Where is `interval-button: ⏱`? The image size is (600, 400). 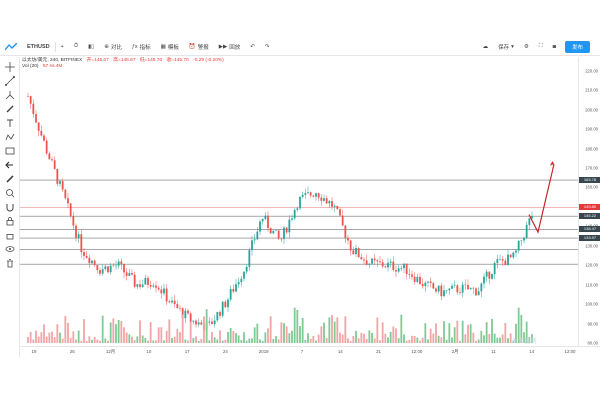
interval-button: ⏱ is located at coordinates (76, 47).